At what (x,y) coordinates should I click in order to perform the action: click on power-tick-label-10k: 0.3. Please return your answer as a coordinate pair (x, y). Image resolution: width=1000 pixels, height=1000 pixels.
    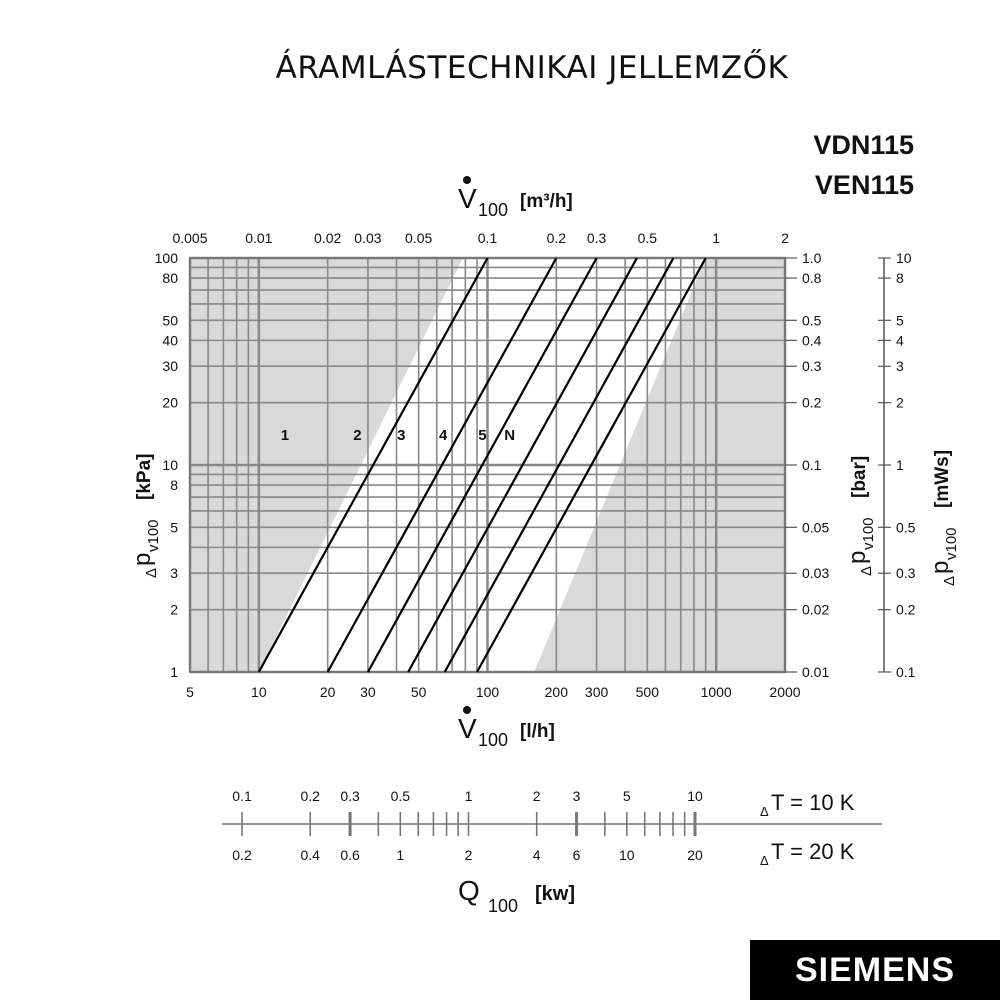
    Looking at the image, I should click on (350, 796).